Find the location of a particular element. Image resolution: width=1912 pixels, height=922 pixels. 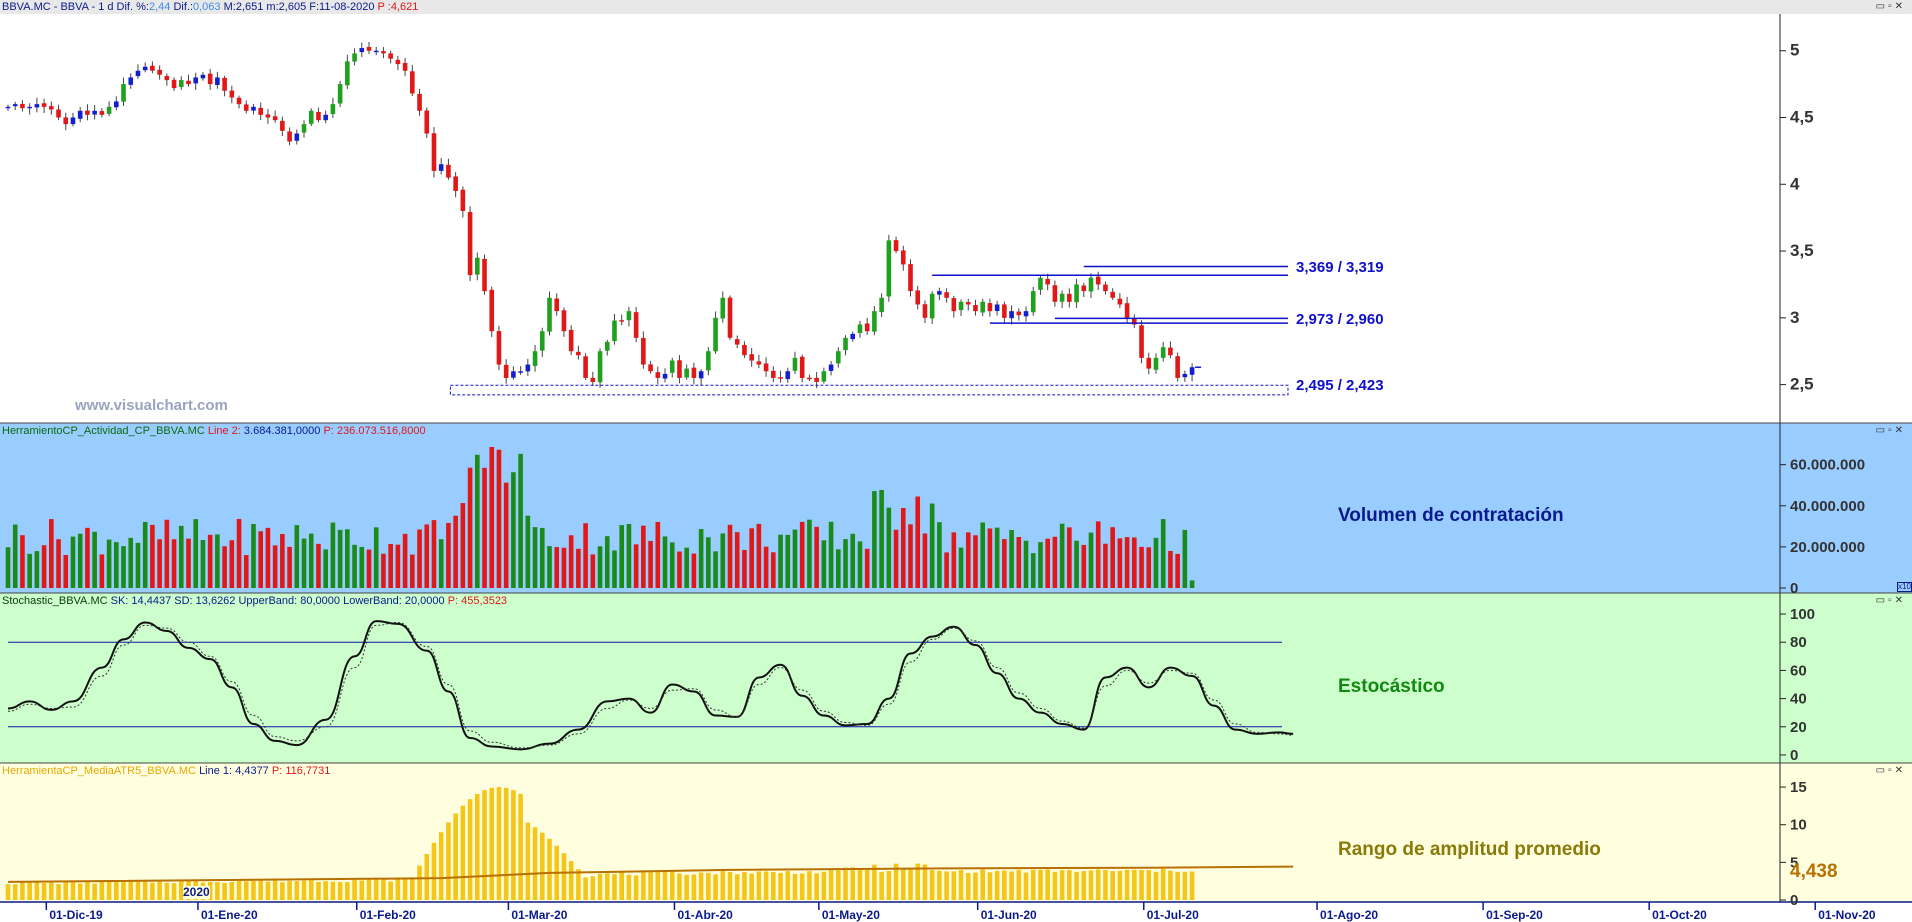

stoch-window-buttons: ▭▫✕ is located at coordinates (1890, 600).